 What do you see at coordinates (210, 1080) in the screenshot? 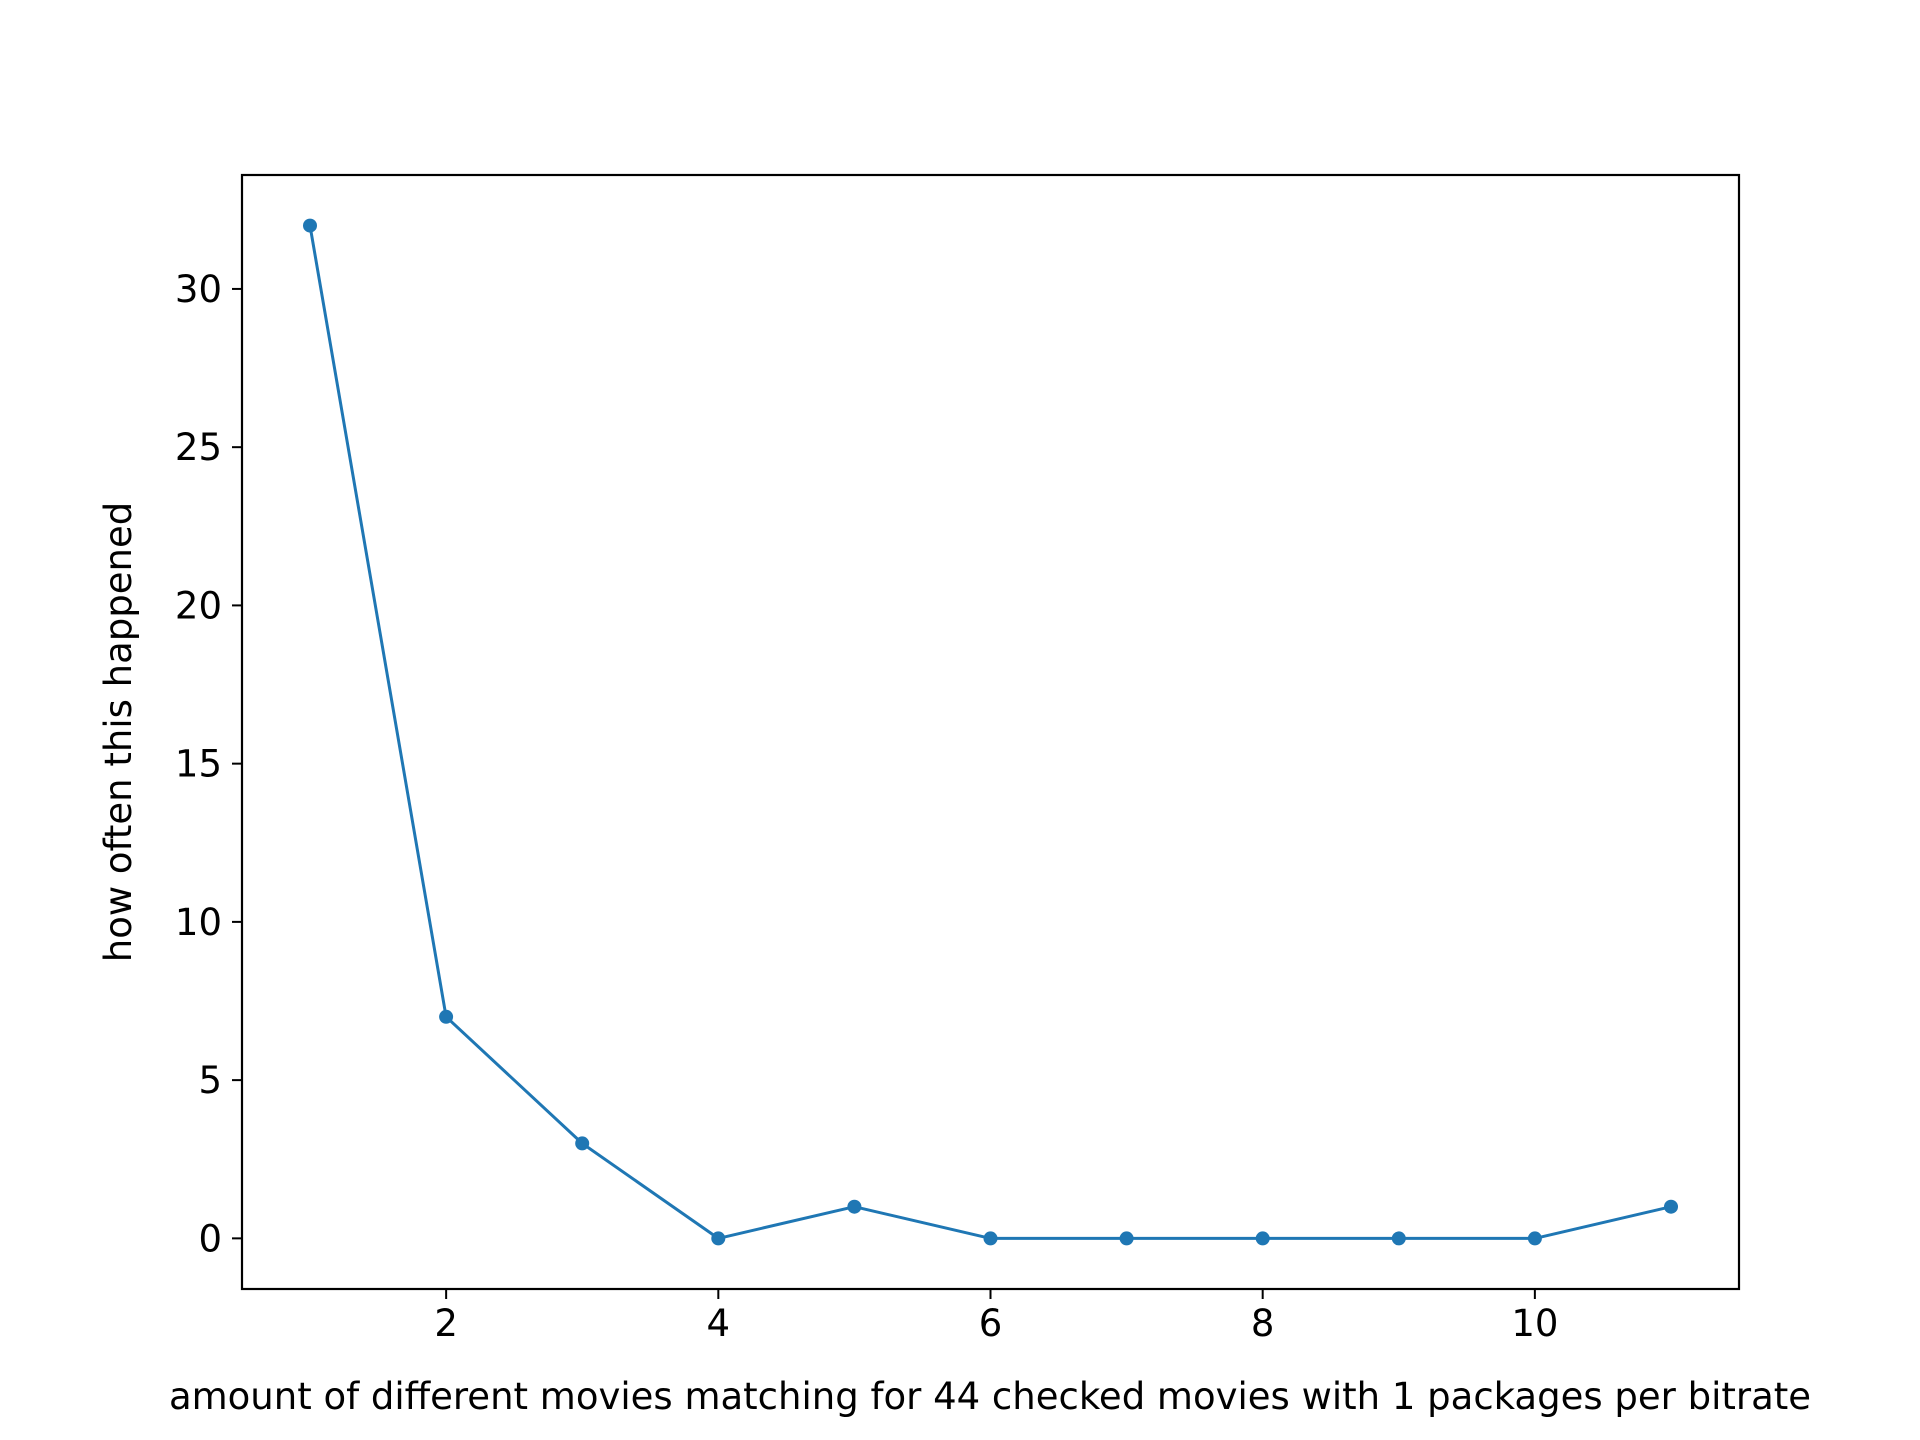
I see `y-tick-label-5: 5` at bounding box center [210, 1080].